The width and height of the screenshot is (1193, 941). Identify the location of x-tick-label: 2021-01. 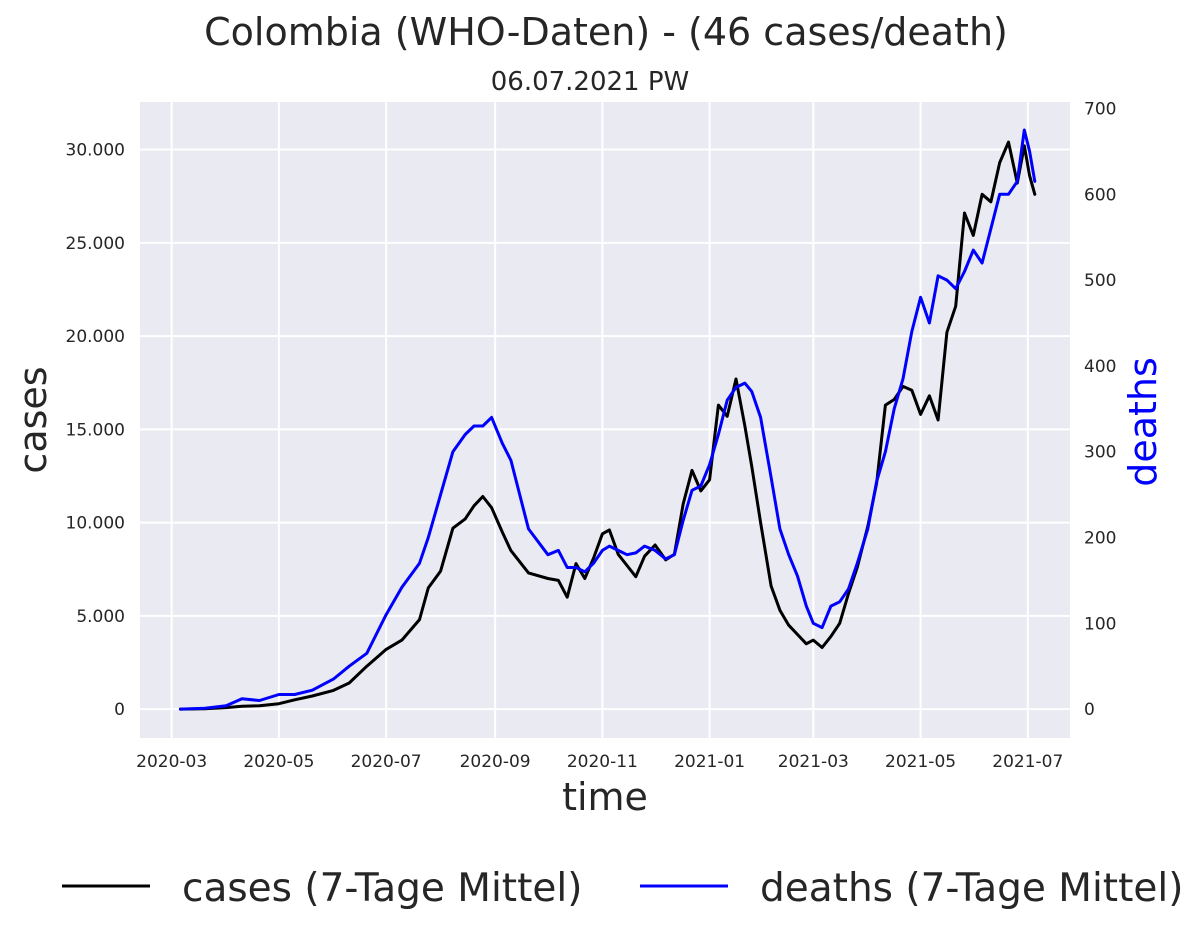
(709, 762).